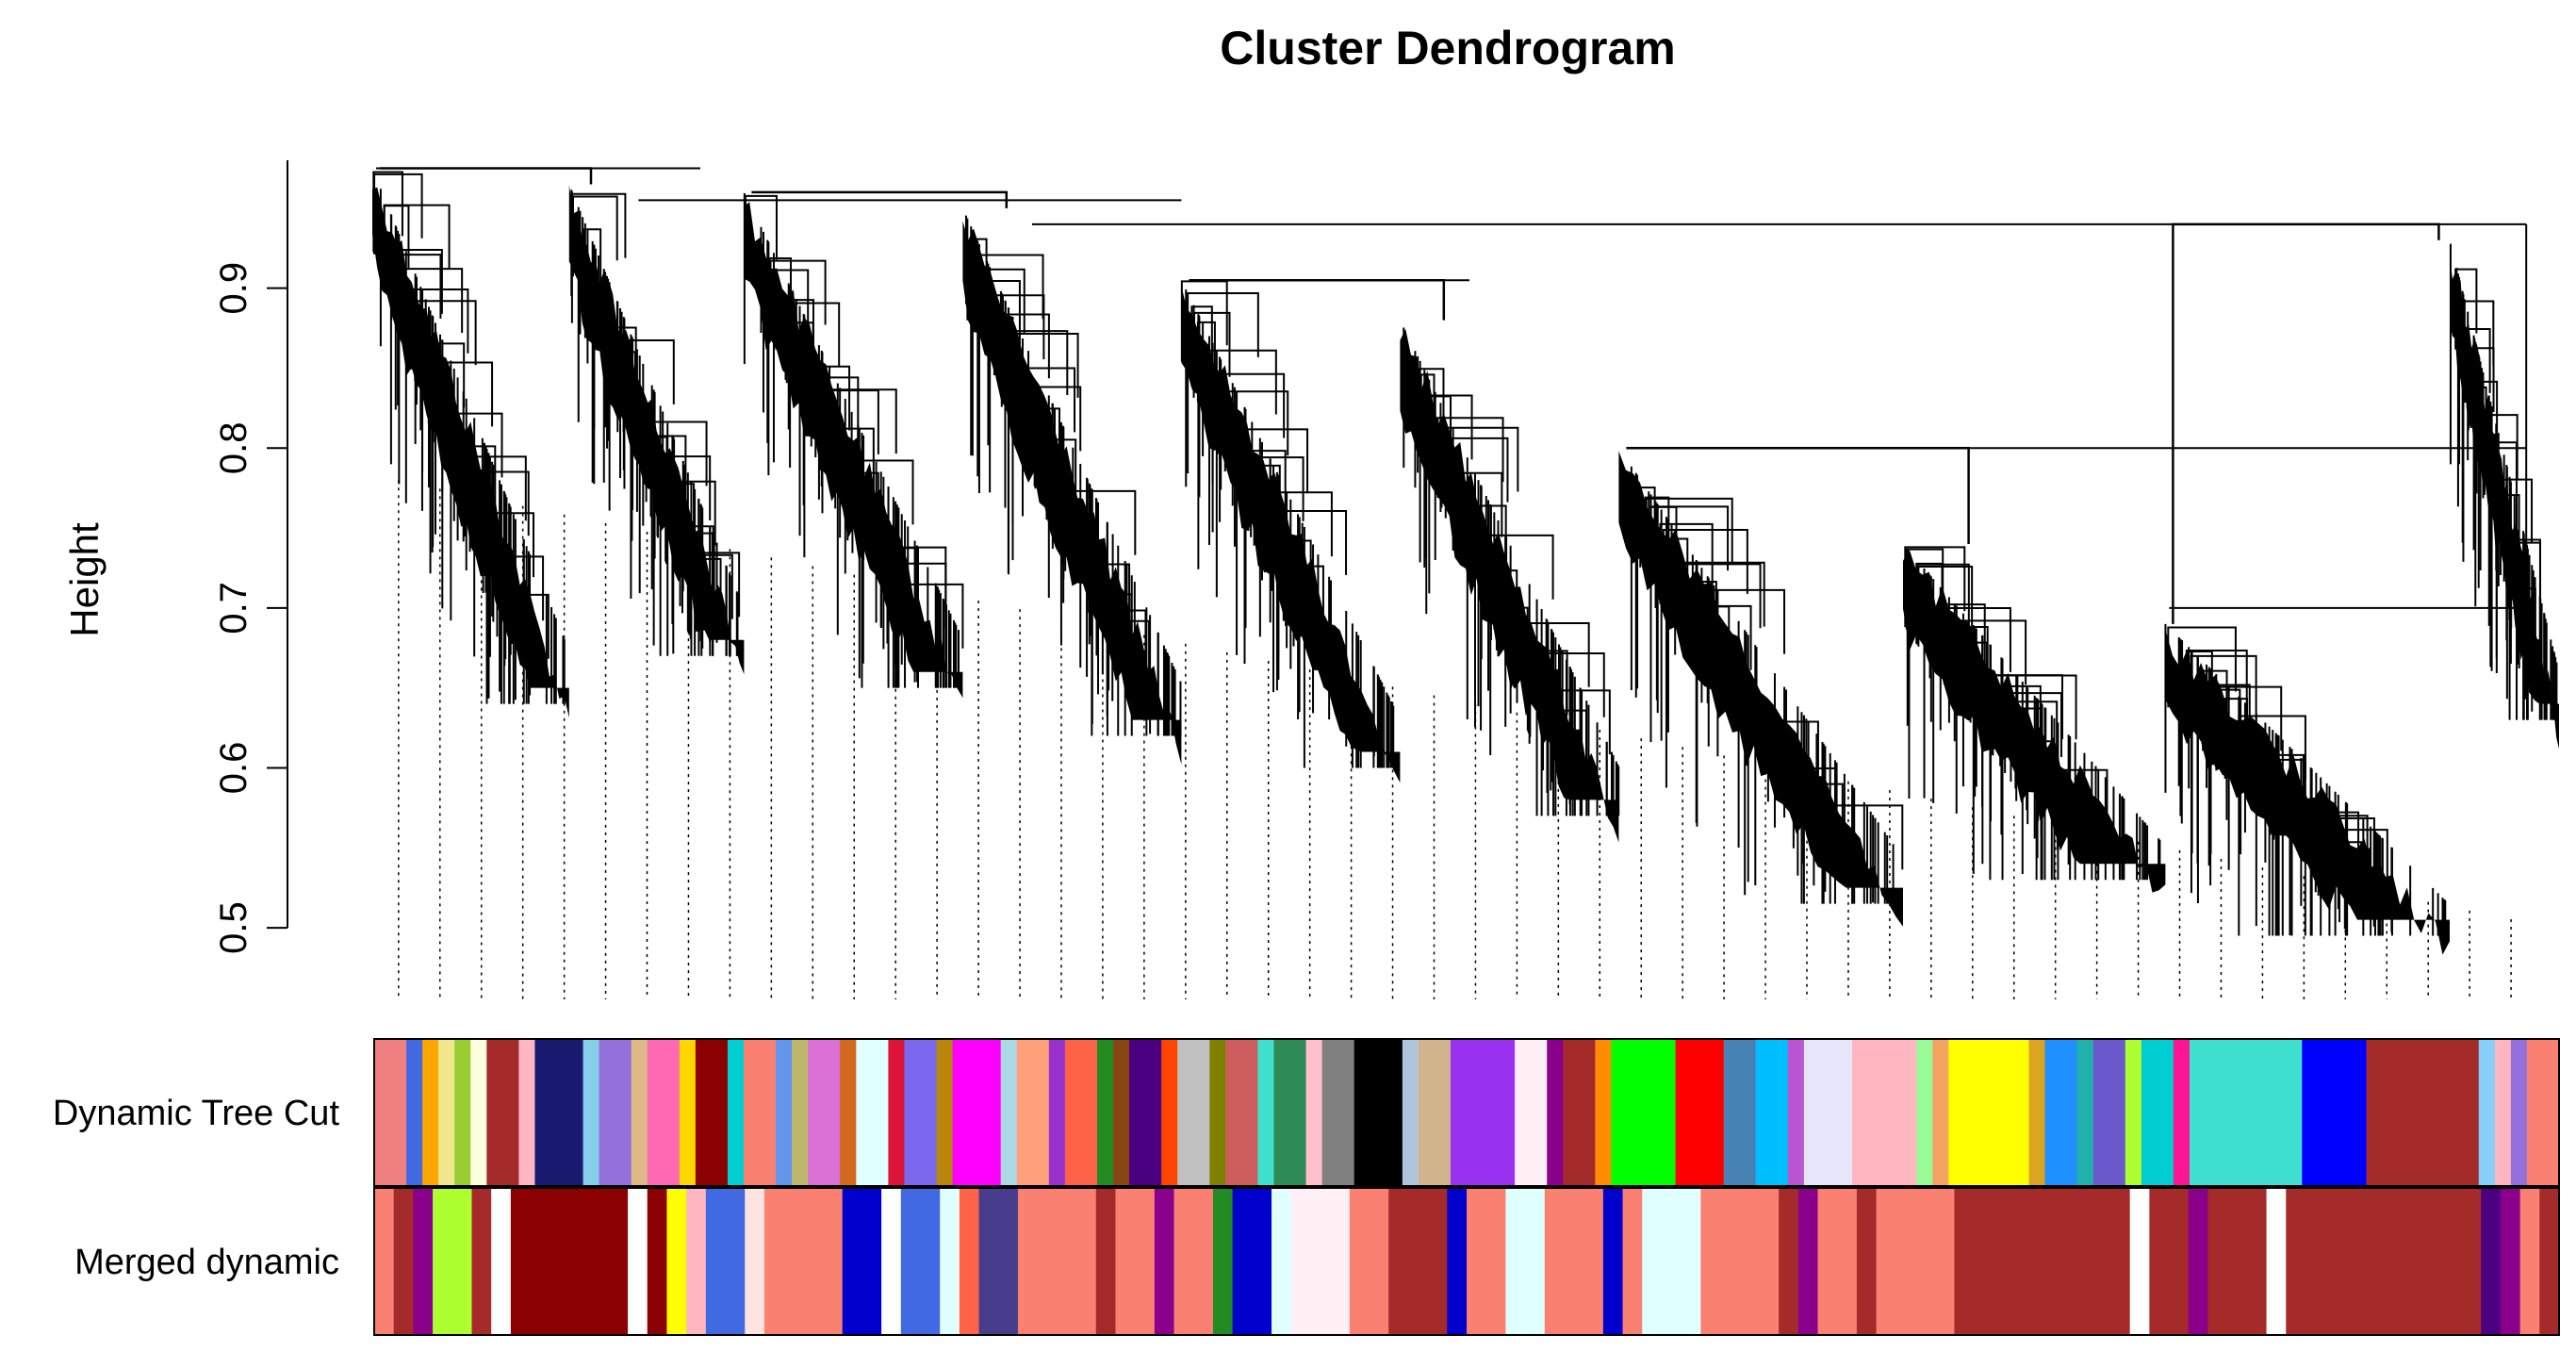 The height and width of the screenshot is (1368, 2576). What do you see at coordinates (487, 176) in the screenshot?
I see `merge-bracket` at bounding box center [487, 176].